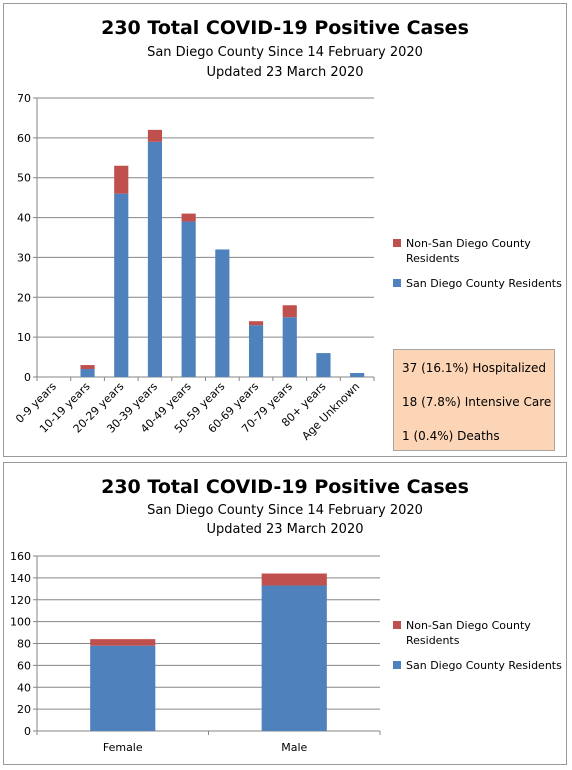  I want to click on bar-40-49-years-resident, so click(188, 299).